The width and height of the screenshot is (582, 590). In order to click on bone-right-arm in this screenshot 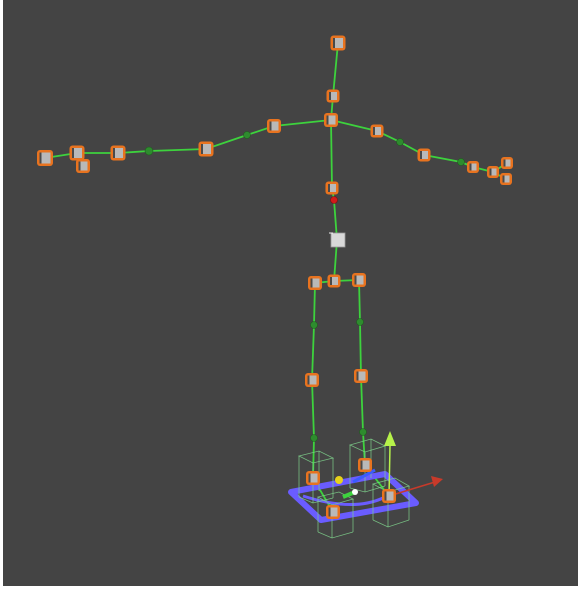, I will do `click(419, 146)`.